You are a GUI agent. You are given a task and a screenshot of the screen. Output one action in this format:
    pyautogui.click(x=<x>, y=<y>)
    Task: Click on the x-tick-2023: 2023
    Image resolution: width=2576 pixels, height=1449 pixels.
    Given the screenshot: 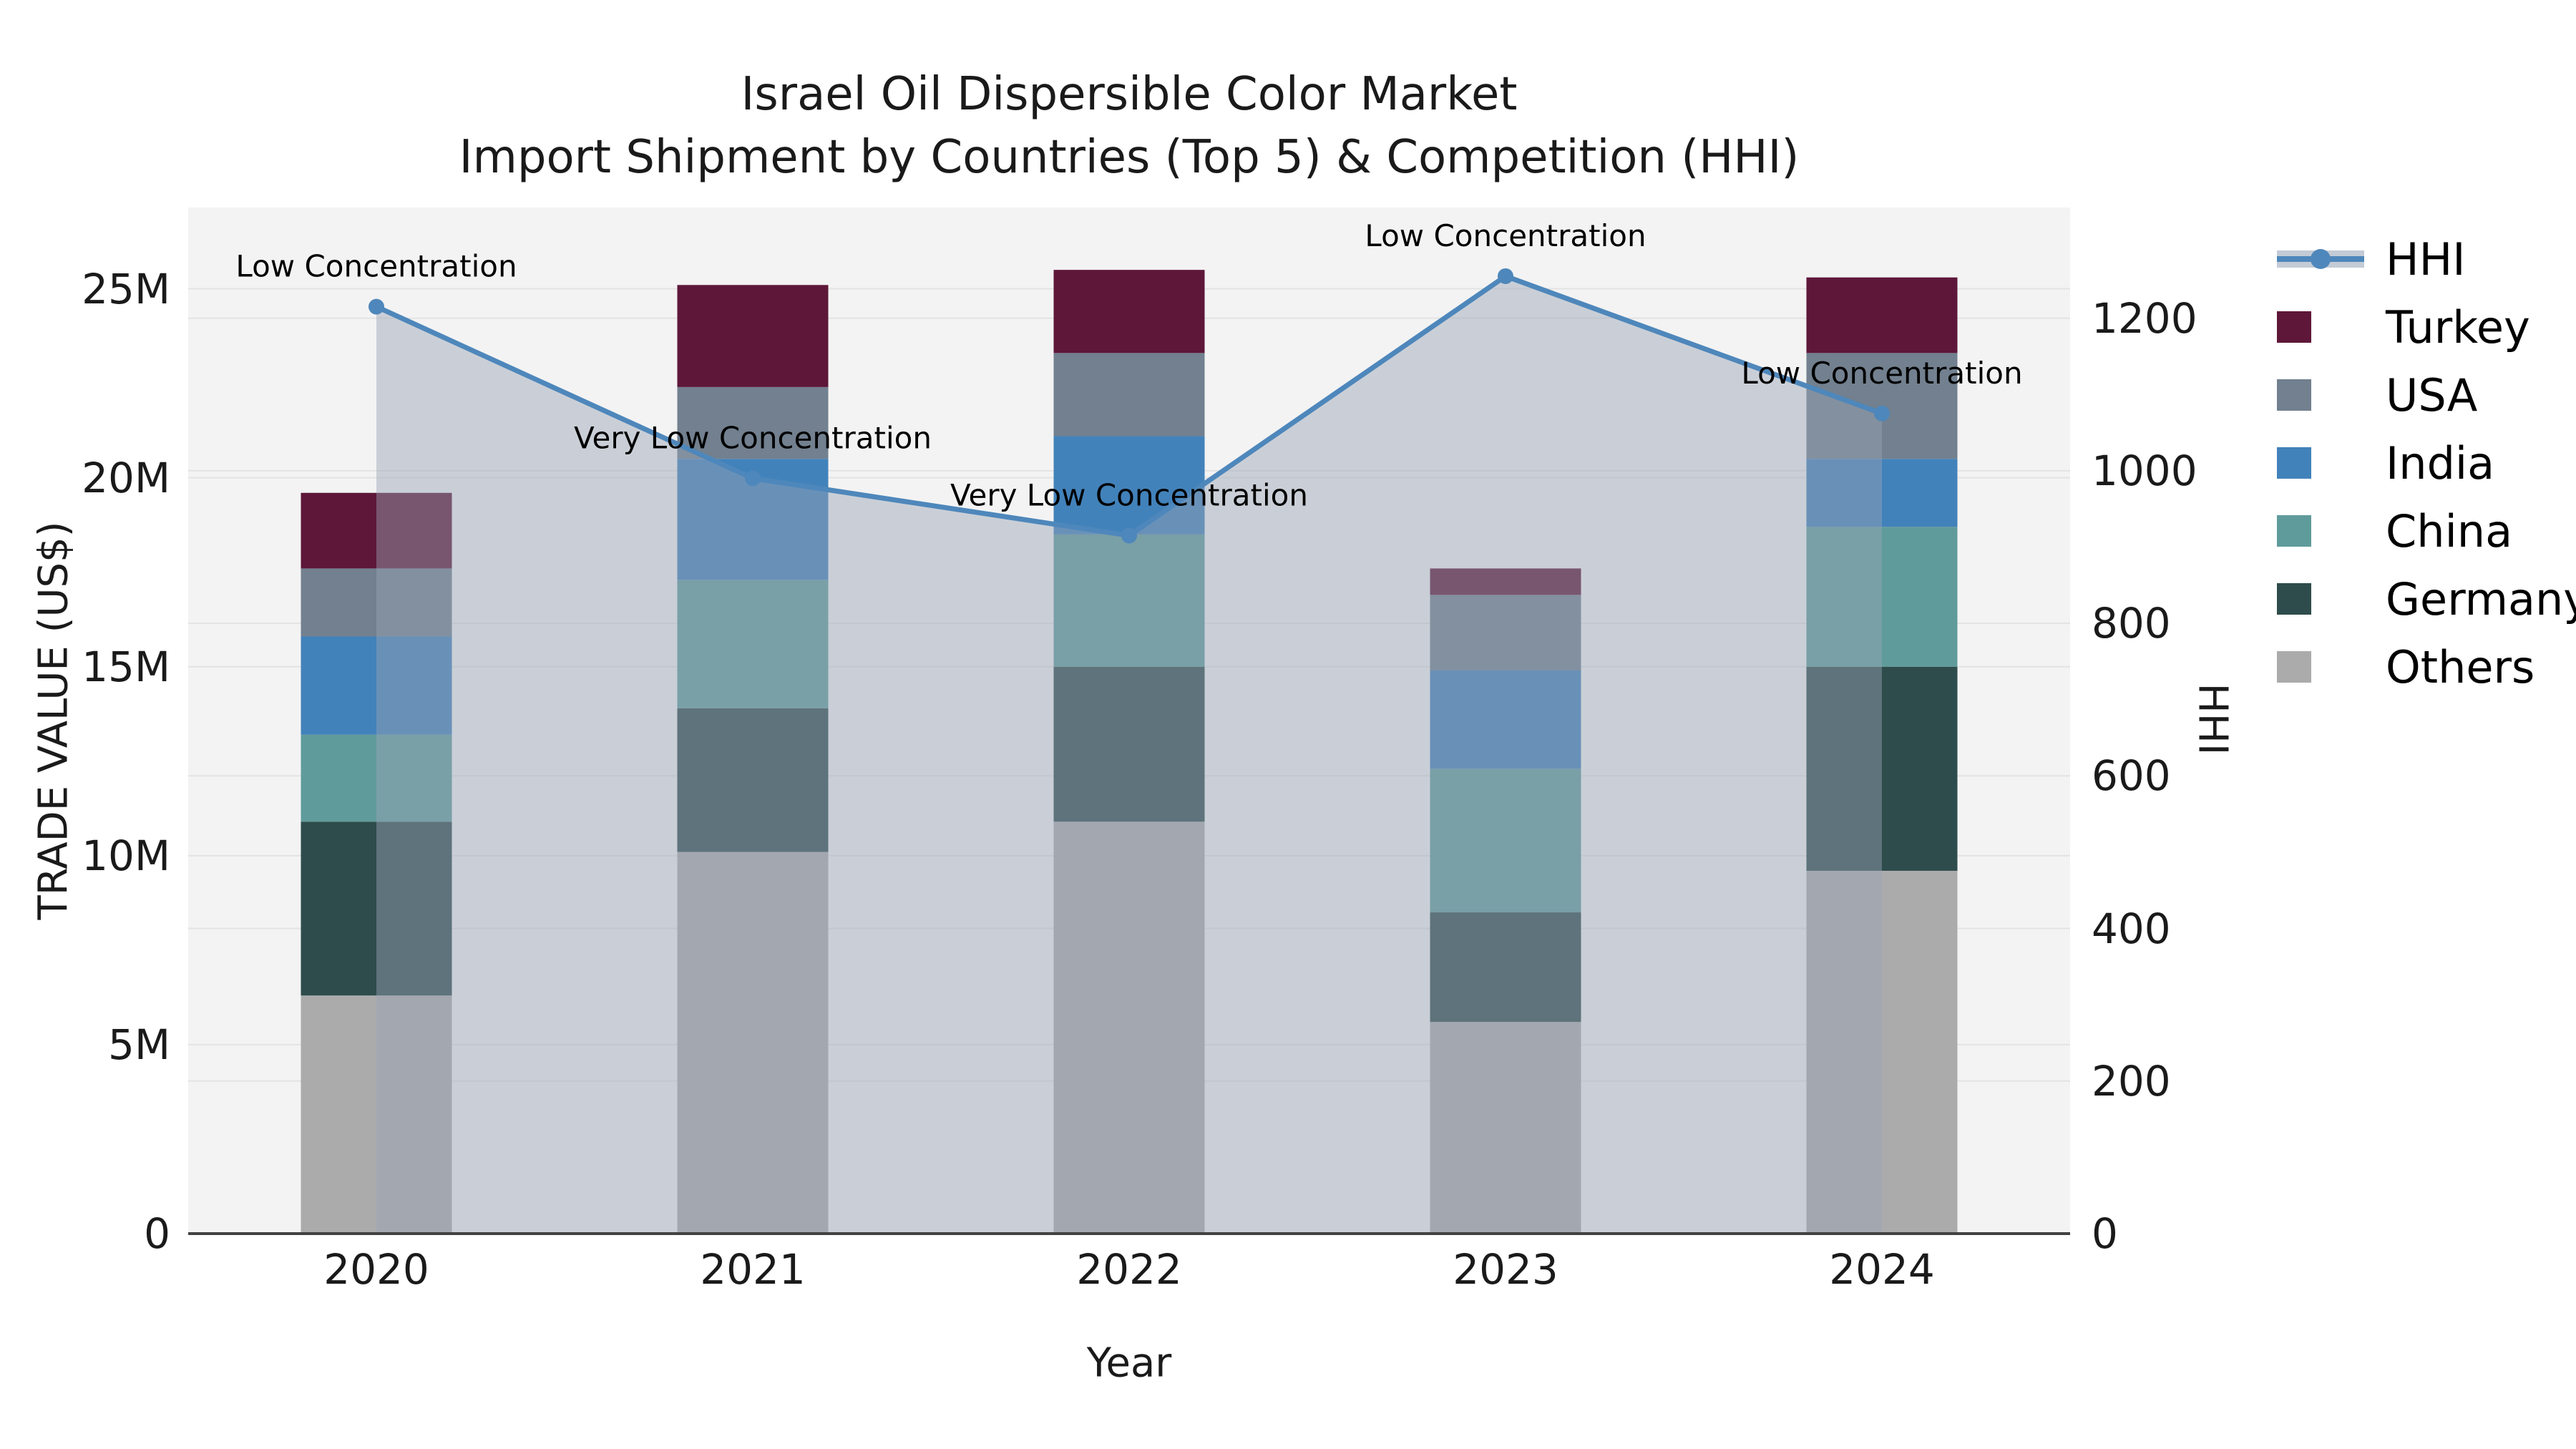 What is the action you would take?
    pyautogui.click(x=1505, y=1269)
    